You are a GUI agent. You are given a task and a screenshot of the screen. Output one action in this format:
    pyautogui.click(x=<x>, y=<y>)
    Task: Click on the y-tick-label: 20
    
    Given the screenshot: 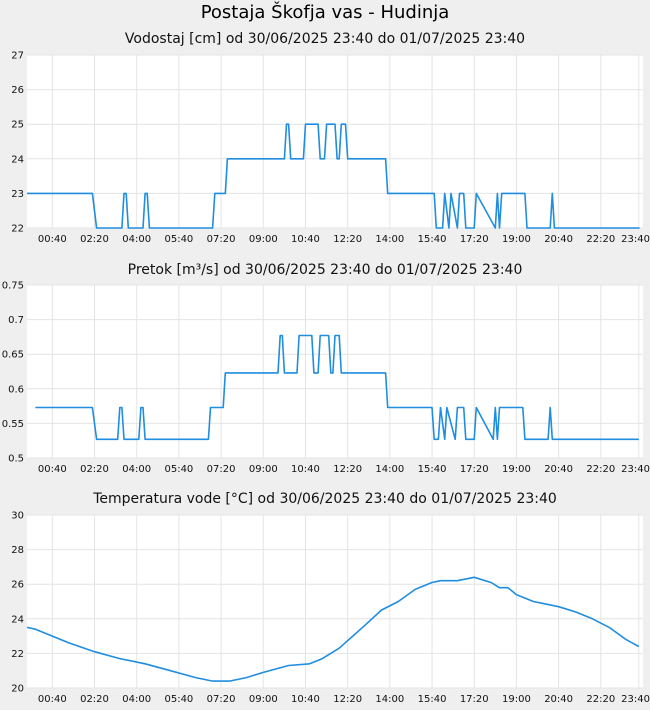 What is the action you would take?
    pyautogui.click(x=17, y=689)
    